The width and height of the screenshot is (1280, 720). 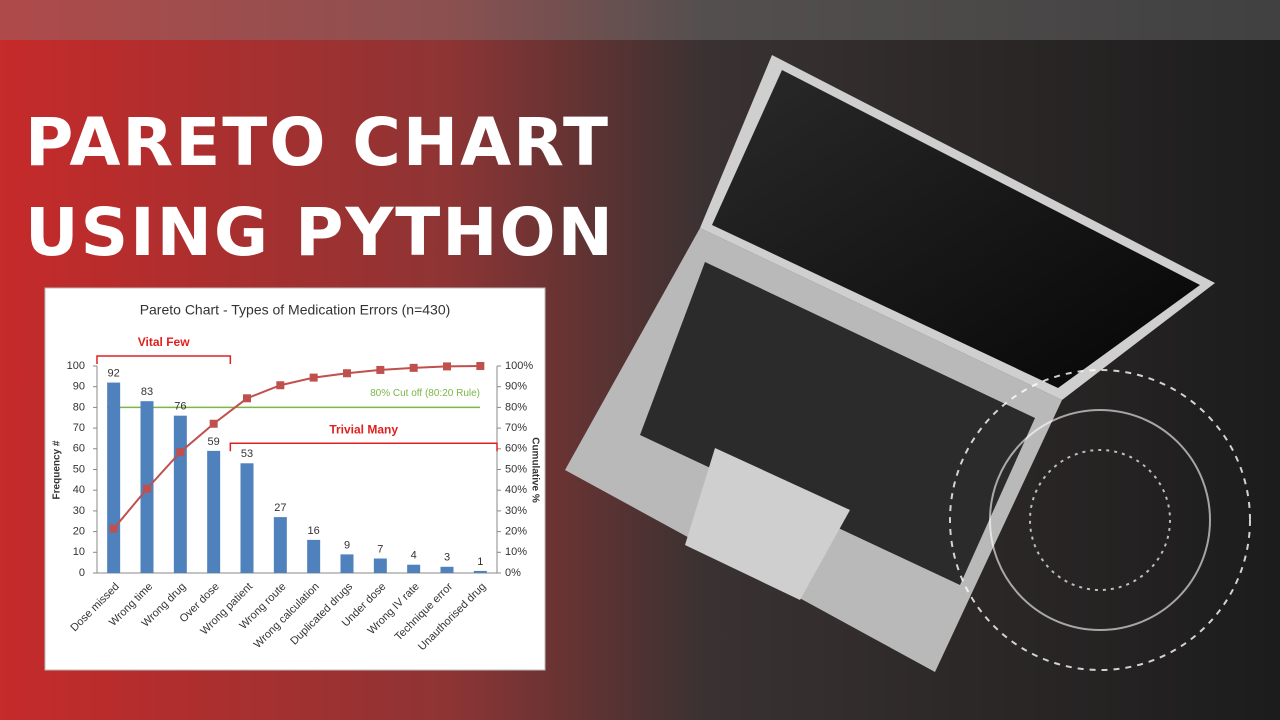 I want to click on y-tick-label: 100, so click(x=76, y=366).